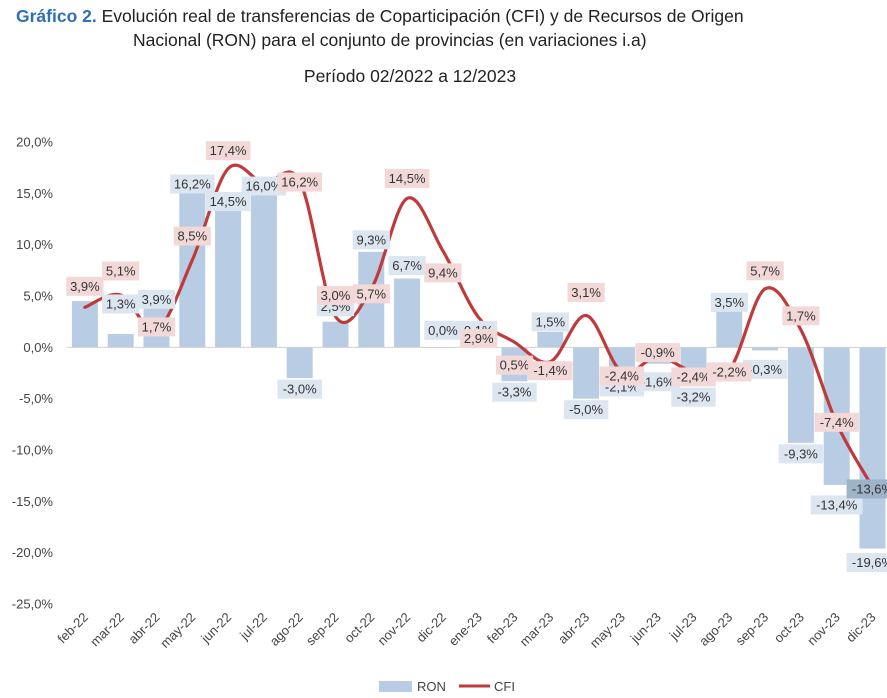 The width and height of the screenshot is (887, 698). What do you see at coordinates (394, 629) in the screenshot?
I see `x-tick-label: nov-22` at bounding box center [394, 629].